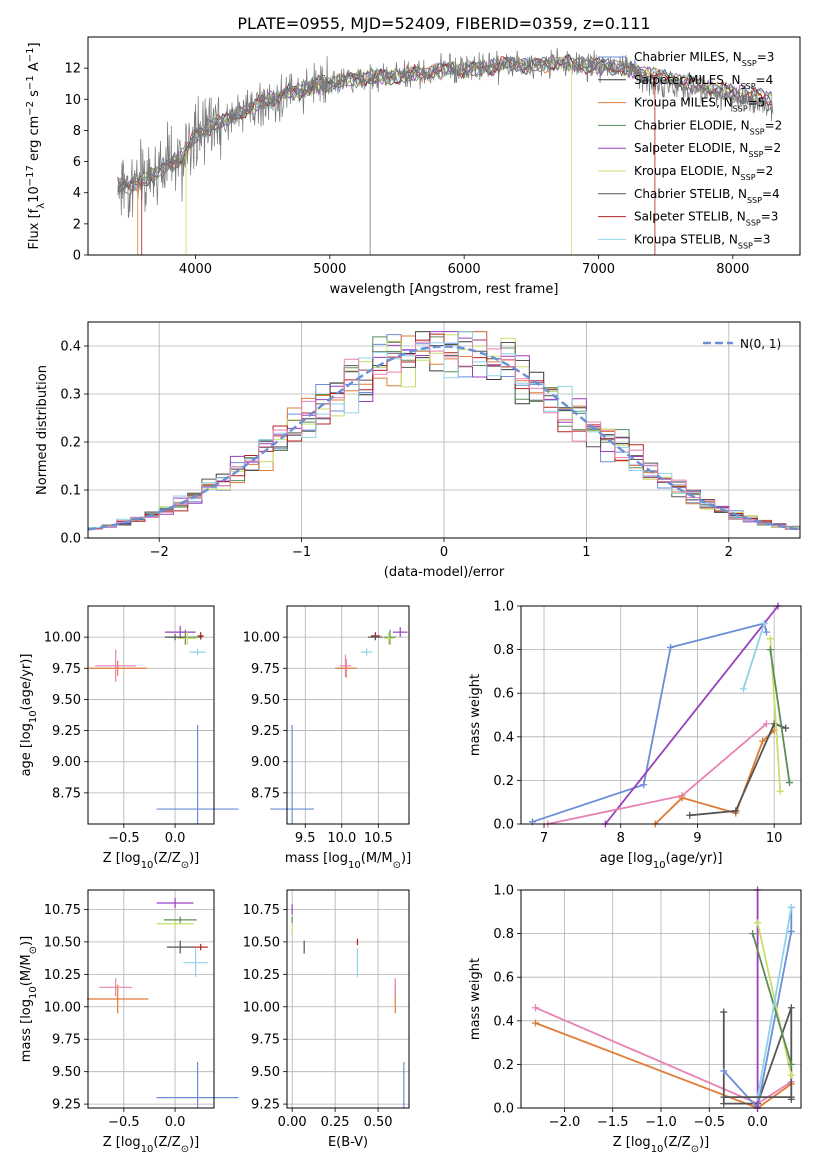  What do you see at coordinates (77, 193) in the screenshot?
I see `y-tick-label: 4` at bounding box center [77, 193].